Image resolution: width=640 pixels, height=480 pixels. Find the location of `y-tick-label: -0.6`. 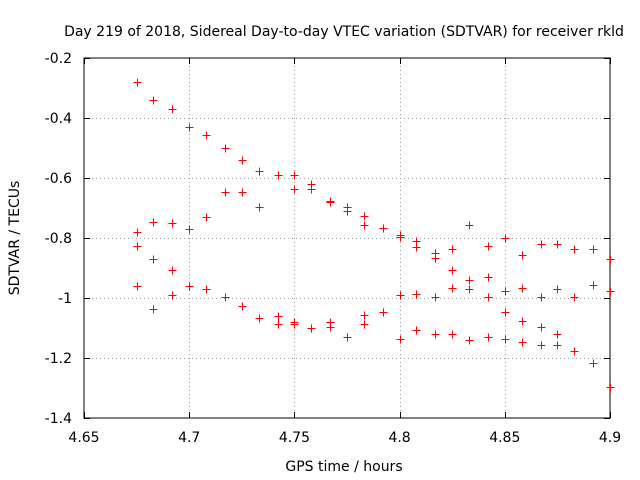

y-tick-label: -0.6 is located at coordinates (58, 179).